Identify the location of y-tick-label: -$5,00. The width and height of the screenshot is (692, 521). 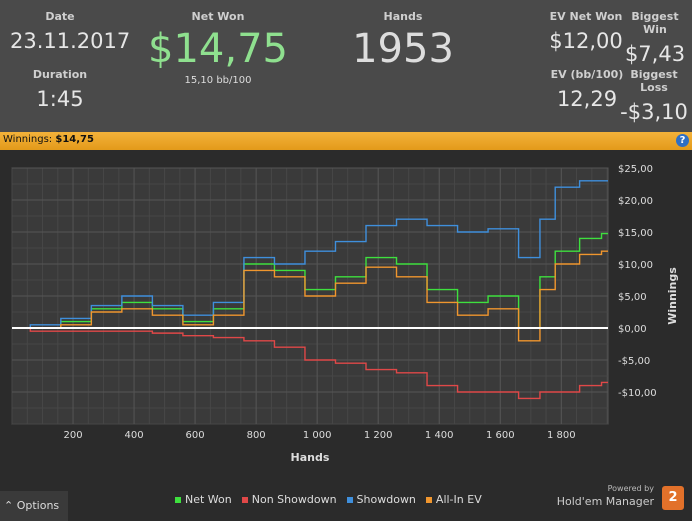
(634, 361).